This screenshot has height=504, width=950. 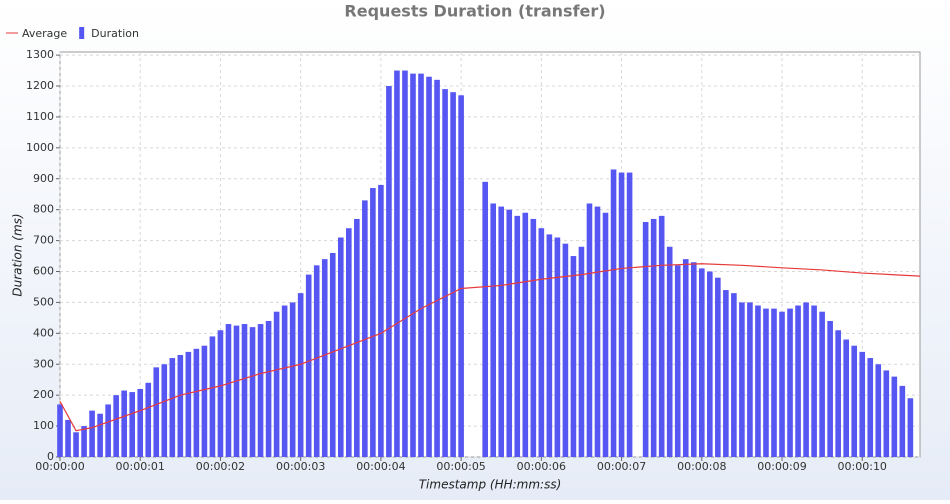 What do you see at coordinates (40, 116) in the screenshot?
I see `y-tick-label: 1100` at bounding box center [40, 116].